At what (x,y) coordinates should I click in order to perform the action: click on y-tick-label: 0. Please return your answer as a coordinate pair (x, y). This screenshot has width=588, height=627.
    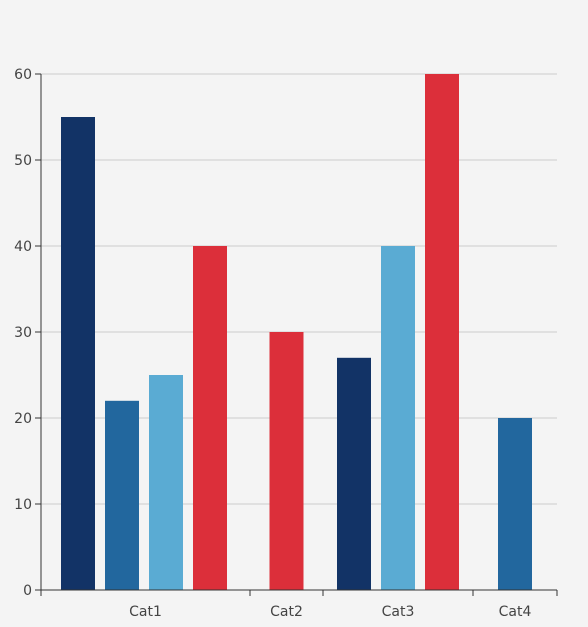
    Looking at the image, I should click on (27, 591).